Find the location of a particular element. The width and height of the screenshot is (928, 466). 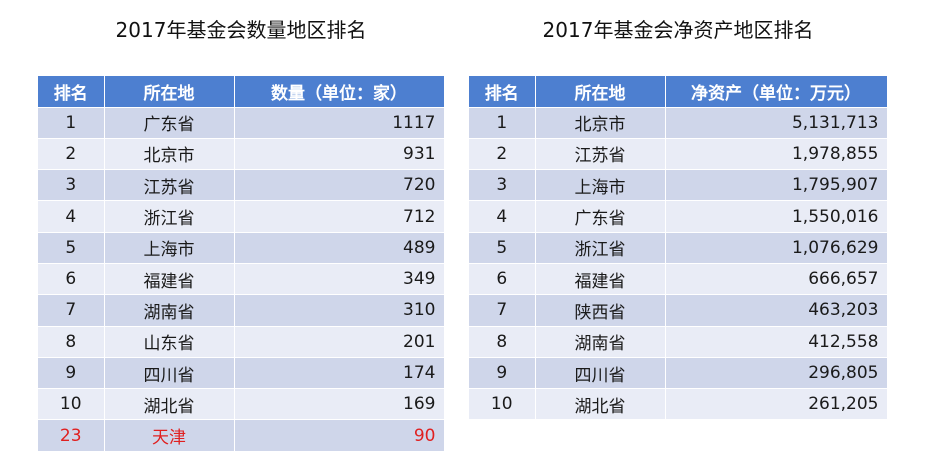

table-row: 10 湖北省 169 is located at coordinates (241, 404).